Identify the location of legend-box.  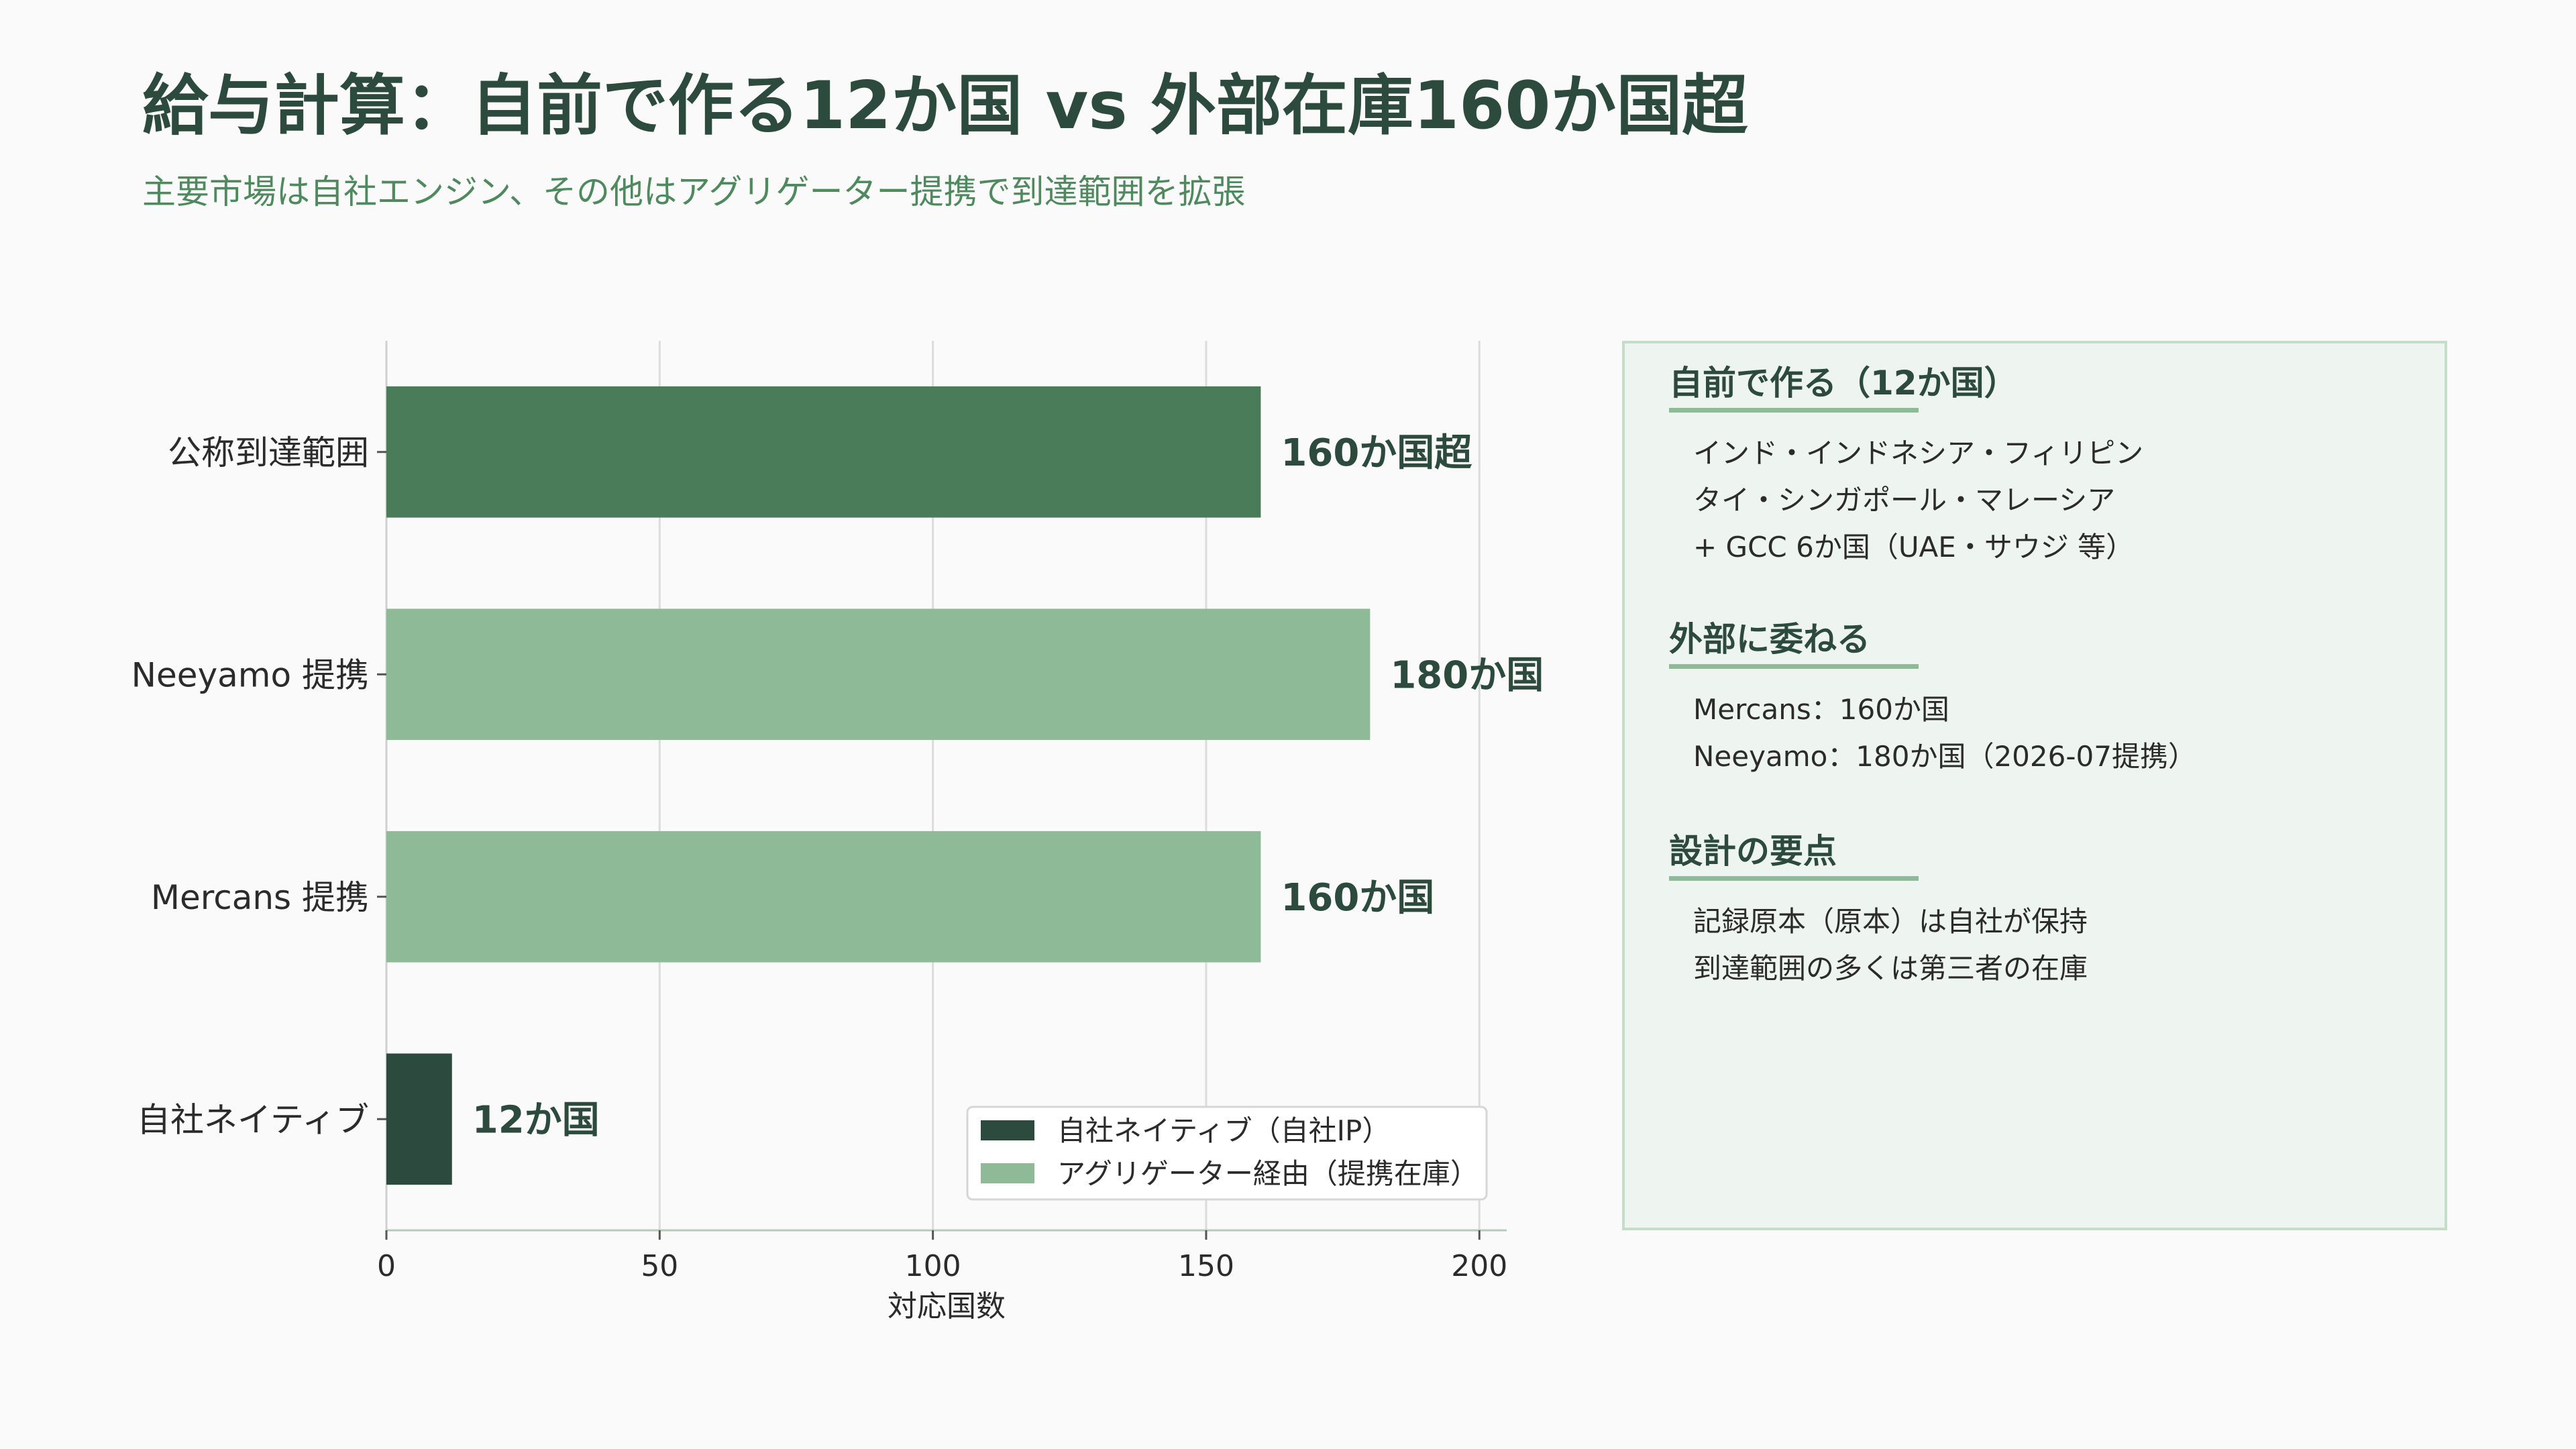
(1227, 1153).